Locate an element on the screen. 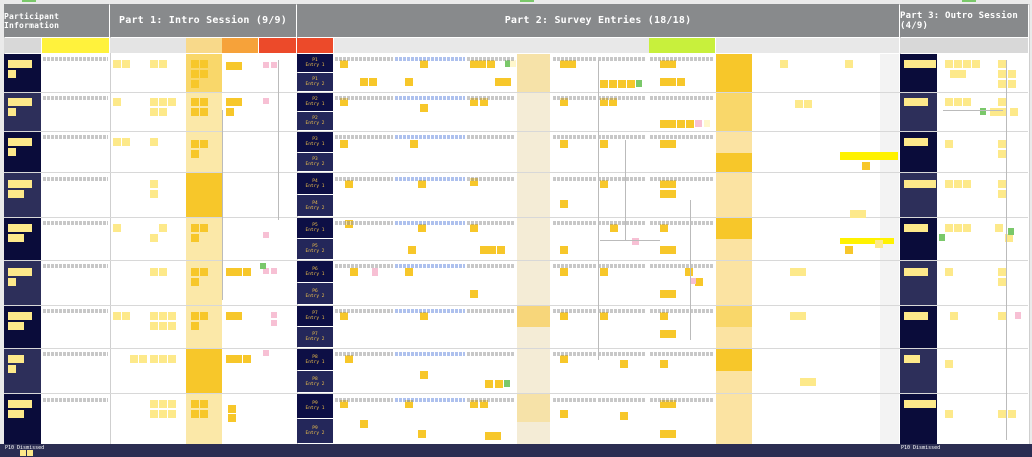 This screenshot has height=457, width=1032. survey-entry-card: P8 Entry 2 is located at coordinates (315, 381).